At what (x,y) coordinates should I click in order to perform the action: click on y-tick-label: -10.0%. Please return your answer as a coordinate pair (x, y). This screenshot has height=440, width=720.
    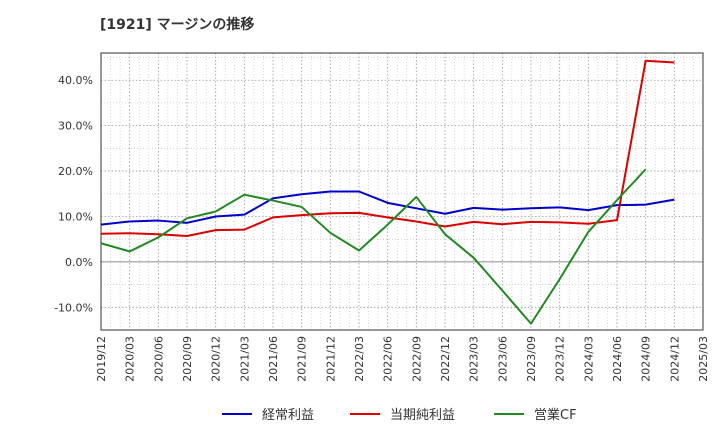
    Looking at the image, I should click on (73, 307).